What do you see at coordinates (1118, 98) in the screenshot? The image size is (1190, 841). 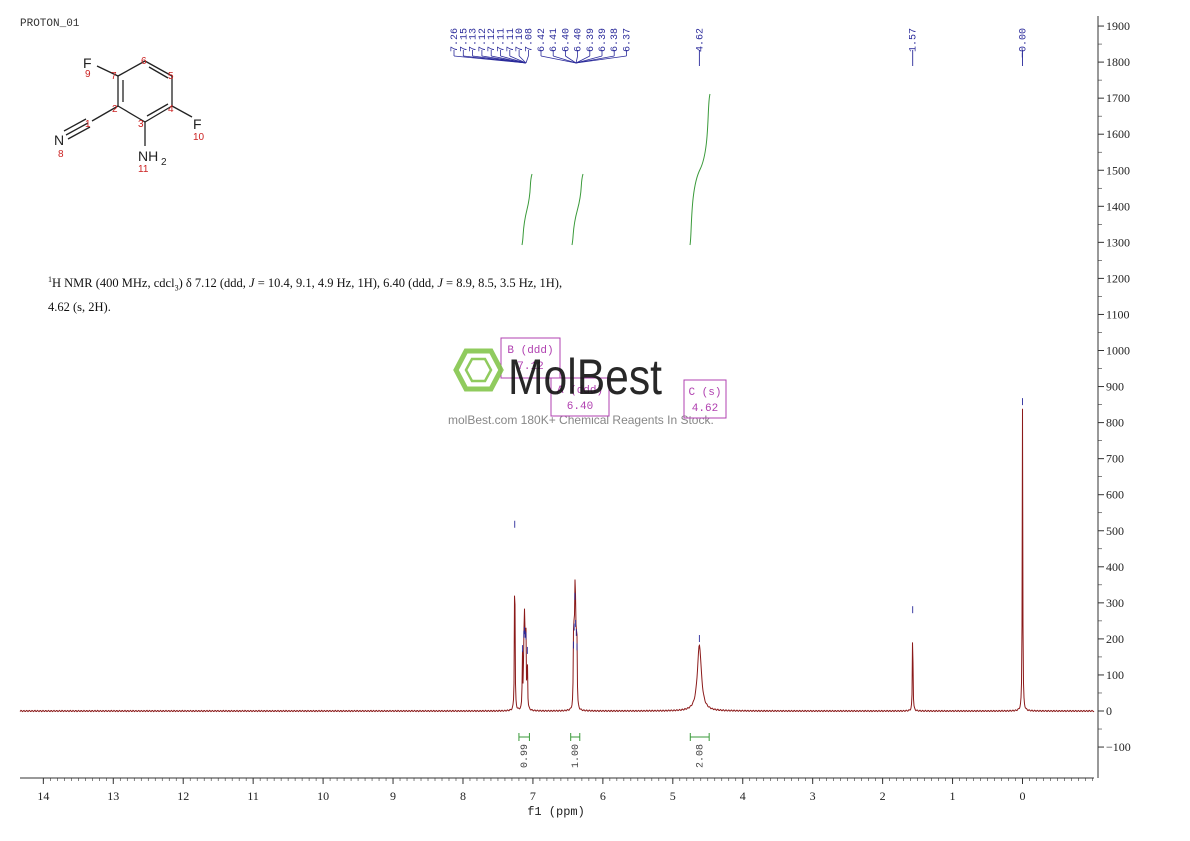 I see `y-tick-label: 1700` at bounding box center [1118, 98].